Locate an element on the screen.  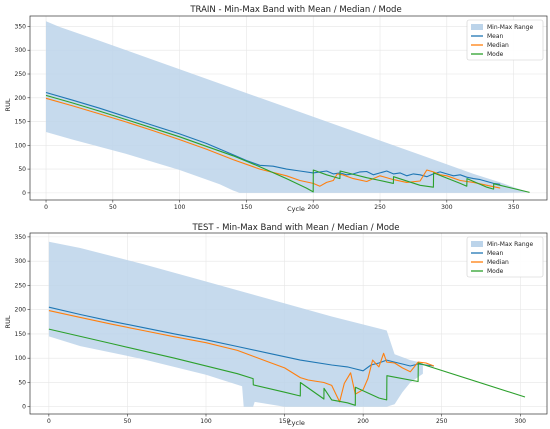
test-x-tick-label: 300 is located at coordinates (521, 421).